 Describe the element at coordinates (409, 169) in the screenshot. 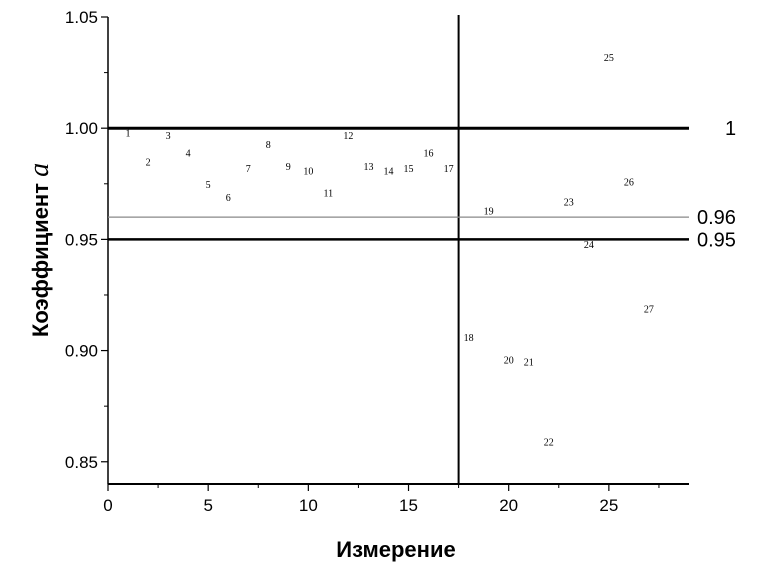

I see `data-point-label: 15` at that location.